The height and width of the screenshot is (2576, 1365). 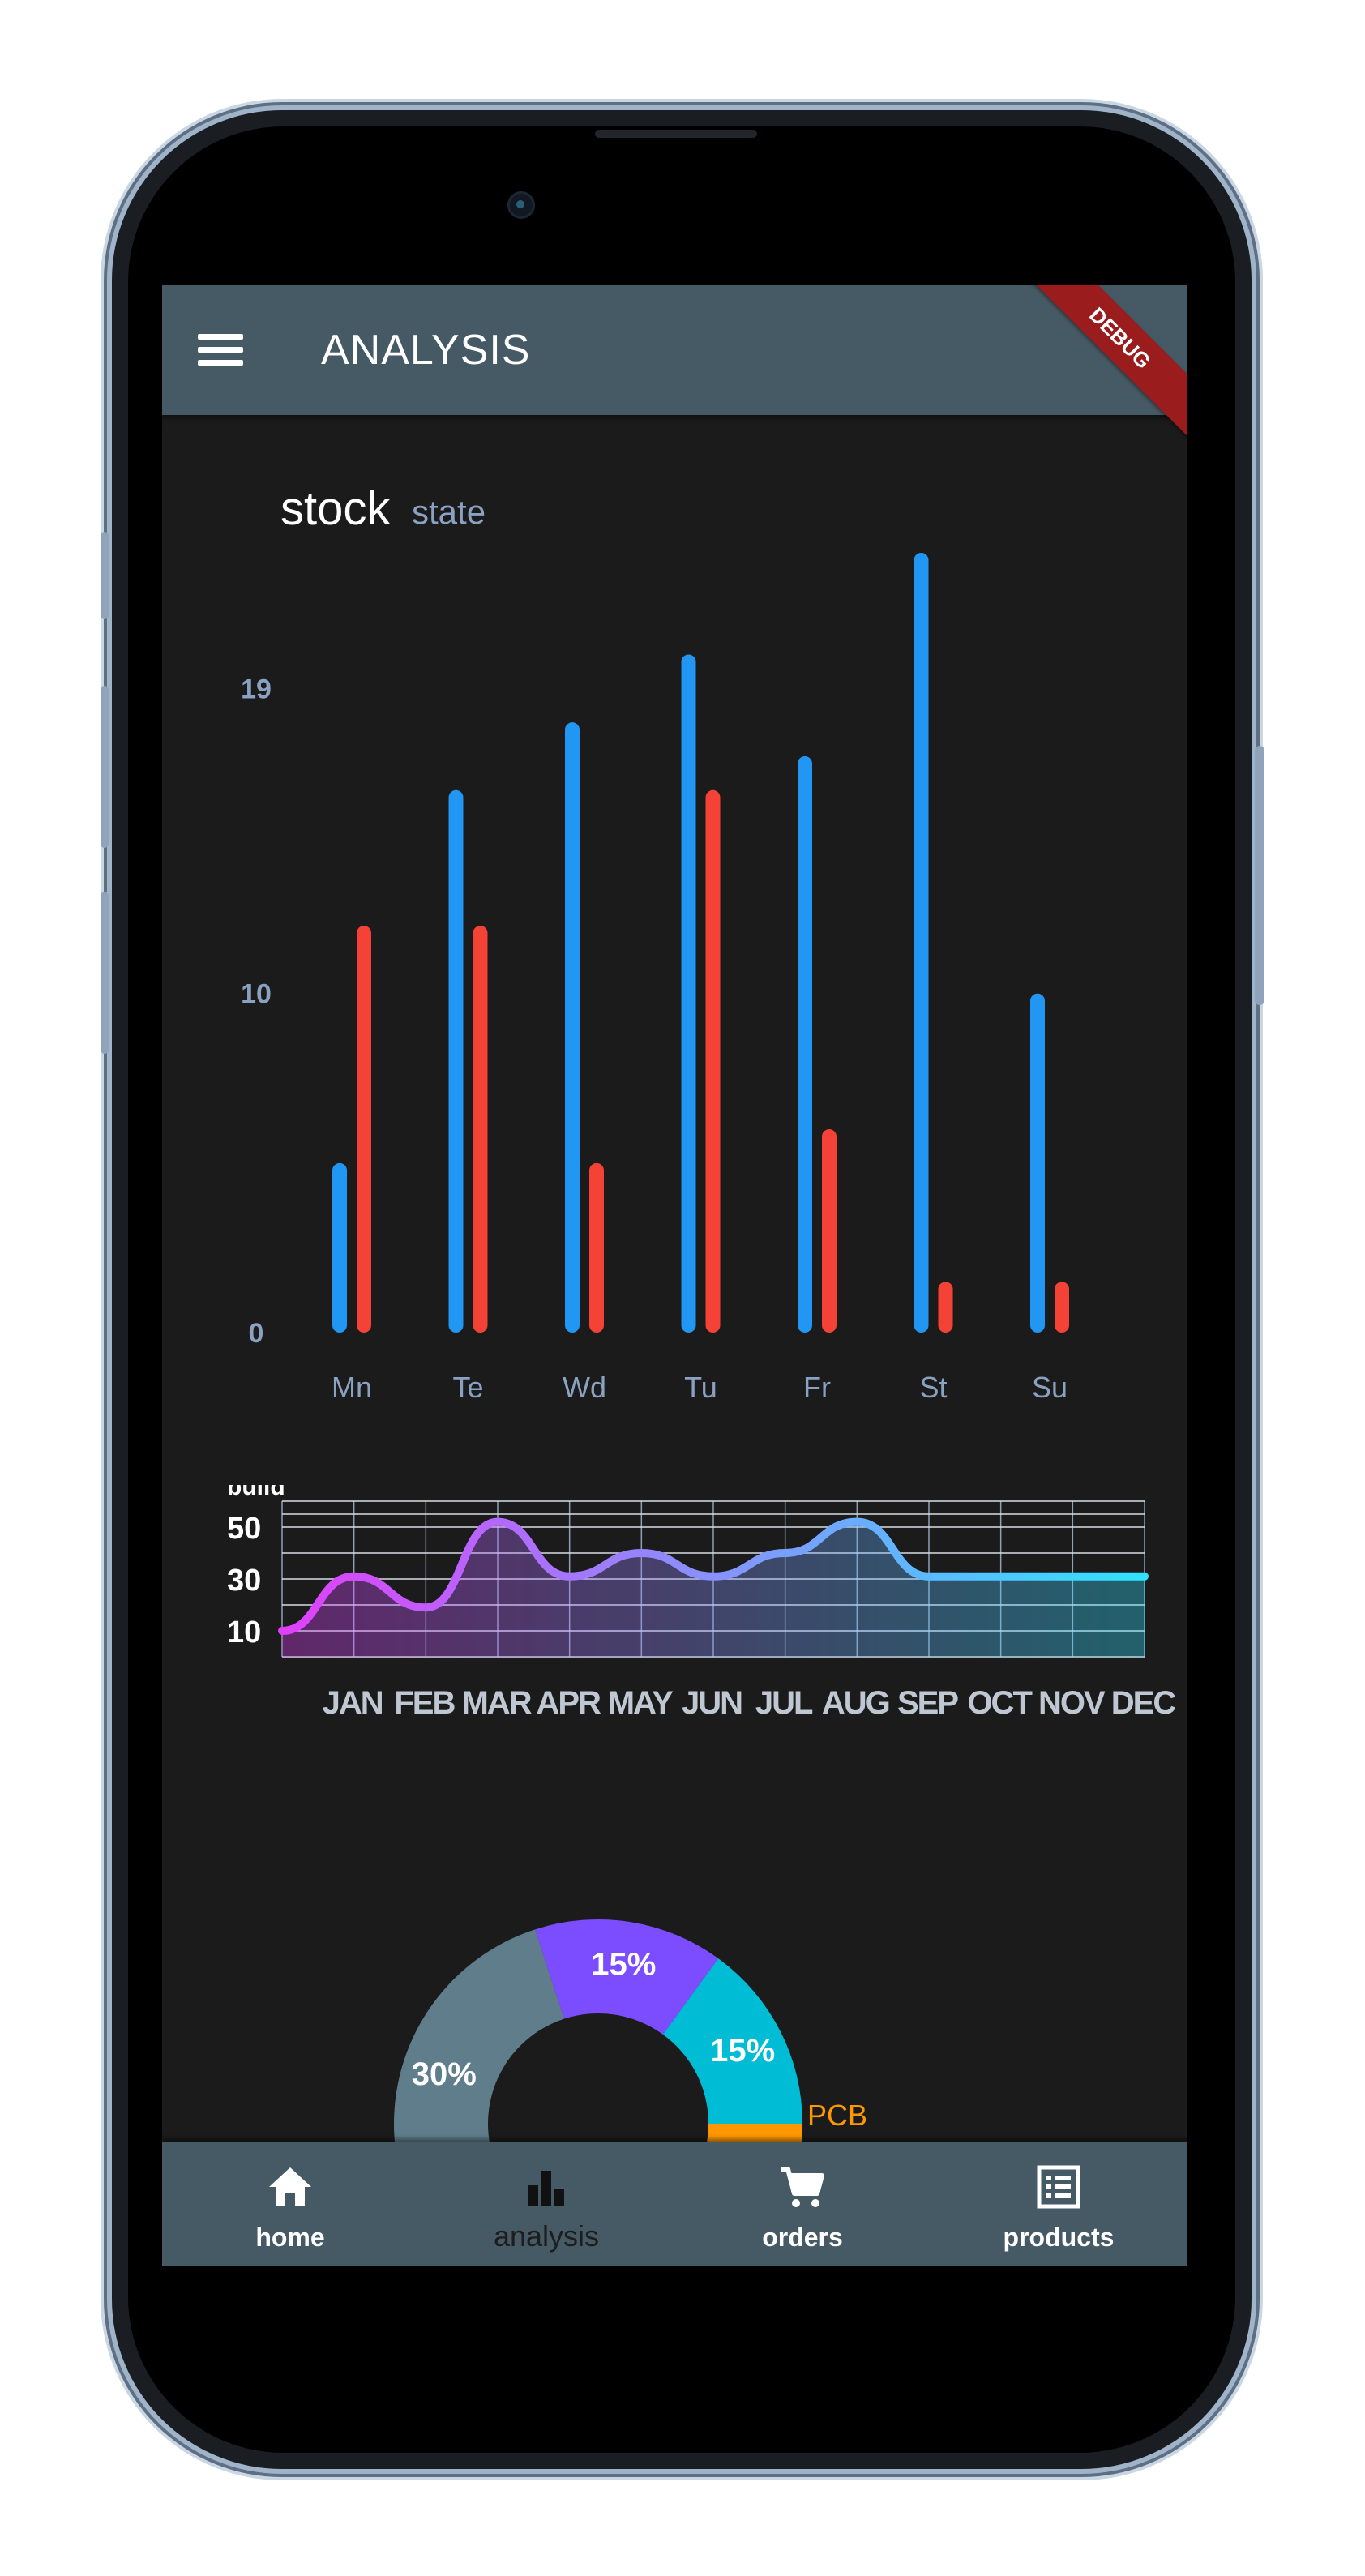 What do you see at coordinates (546, 2236) in the screenshot?
I see `nav-analysis-label: analysis` at bounding box center [546, 2236].